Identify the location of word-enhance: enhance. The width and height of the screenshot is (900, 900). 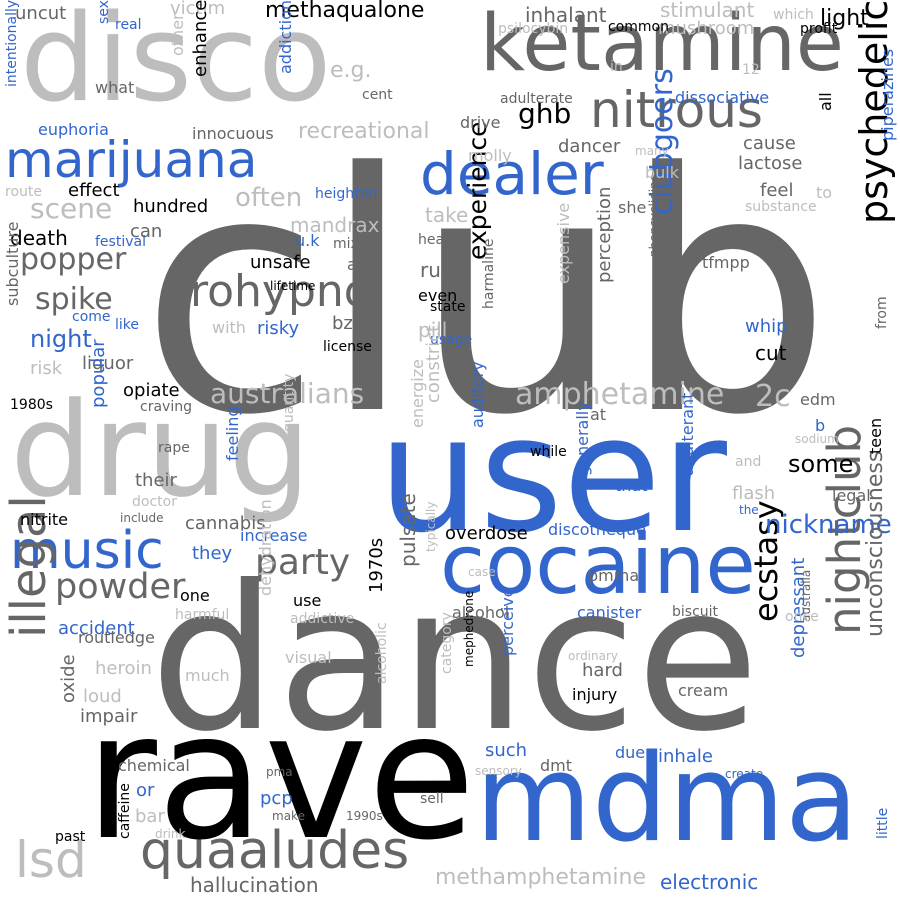
(200, 39).